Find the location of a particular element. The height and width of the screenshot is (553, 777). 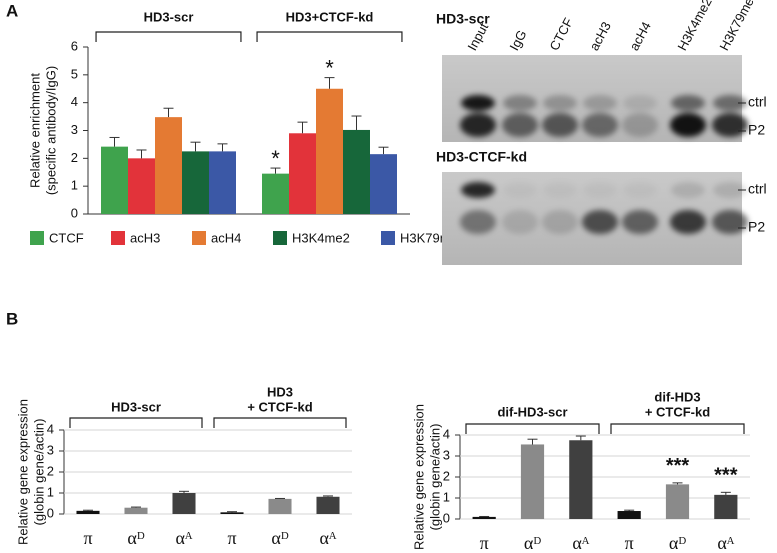

group-label: dif-HD3-scr is located at coordinates (532, 411).